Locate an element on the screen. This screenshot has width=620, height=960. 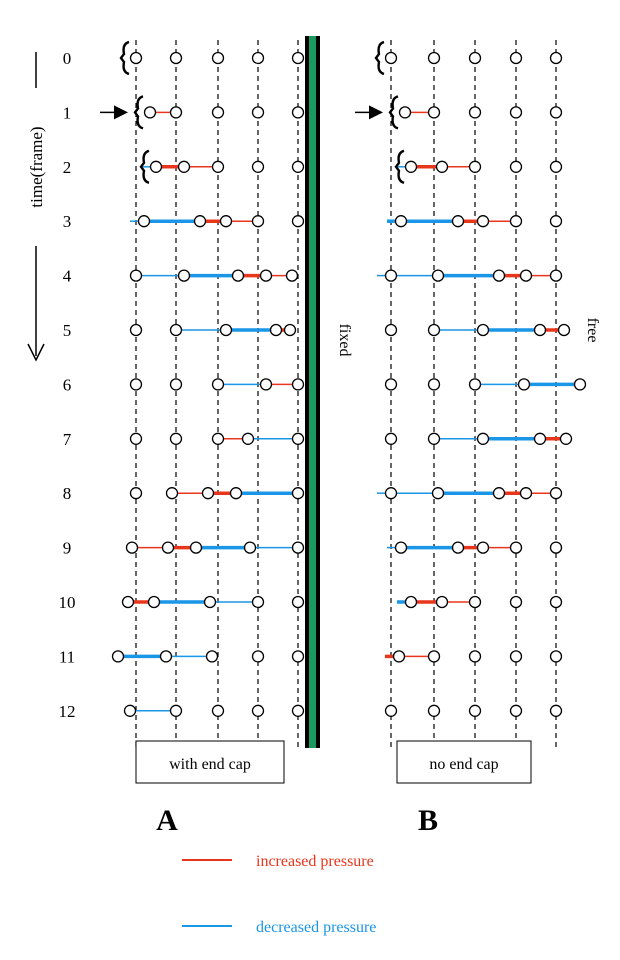
frame-label: 4 is located at coordinates (67, 276).